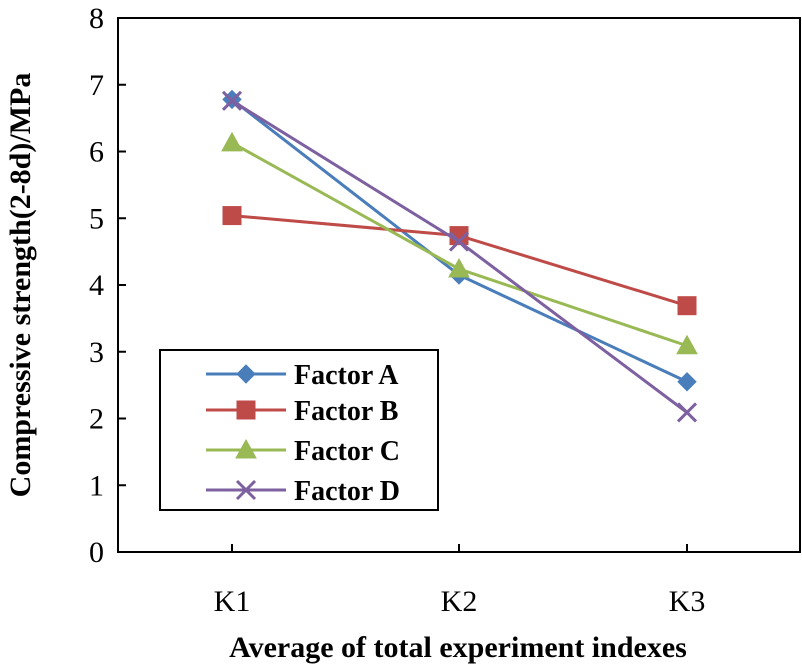 The image size is (802, 667). What do you see at coordinates (458, 647) in the screenshot?
I see `x-axis-title: Average of total experiment indexes` at bounding box center [458, 647].